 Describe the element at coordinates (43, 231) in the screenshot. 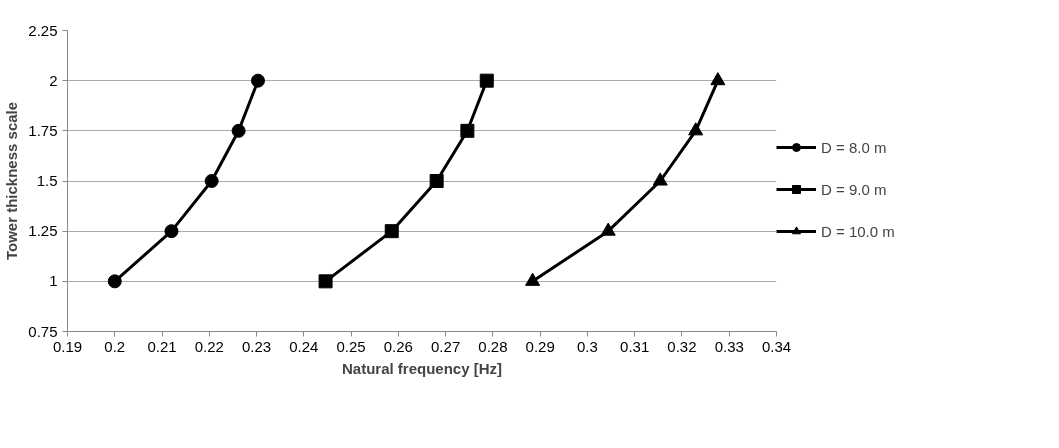

I see `y-tick-label: 1.25` at that location.